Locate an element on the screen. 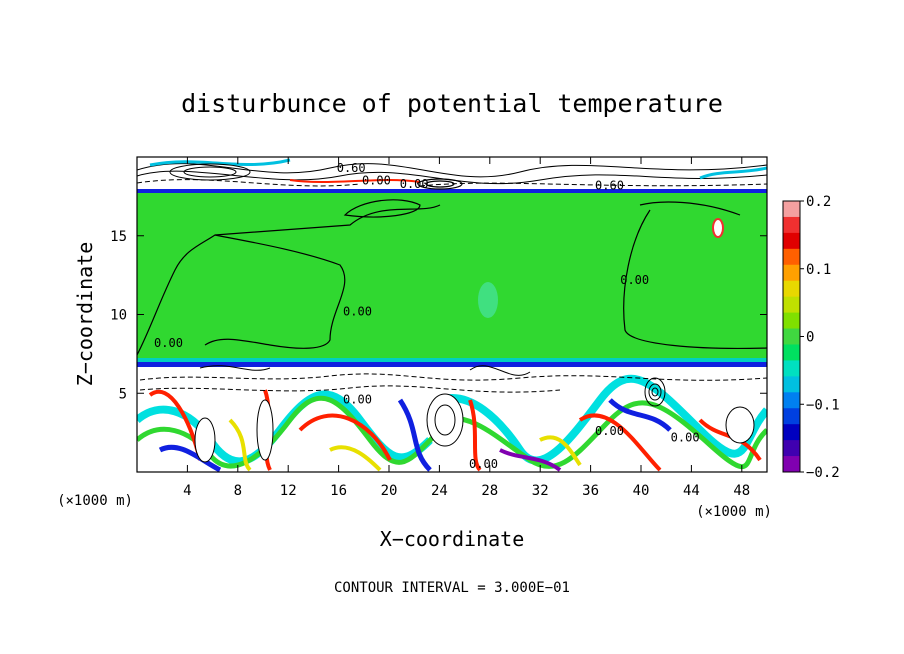 Image resolution: width=904 pixels, height=654 pixels. x-tick-label: 32 is located at coordinates (540, 491).